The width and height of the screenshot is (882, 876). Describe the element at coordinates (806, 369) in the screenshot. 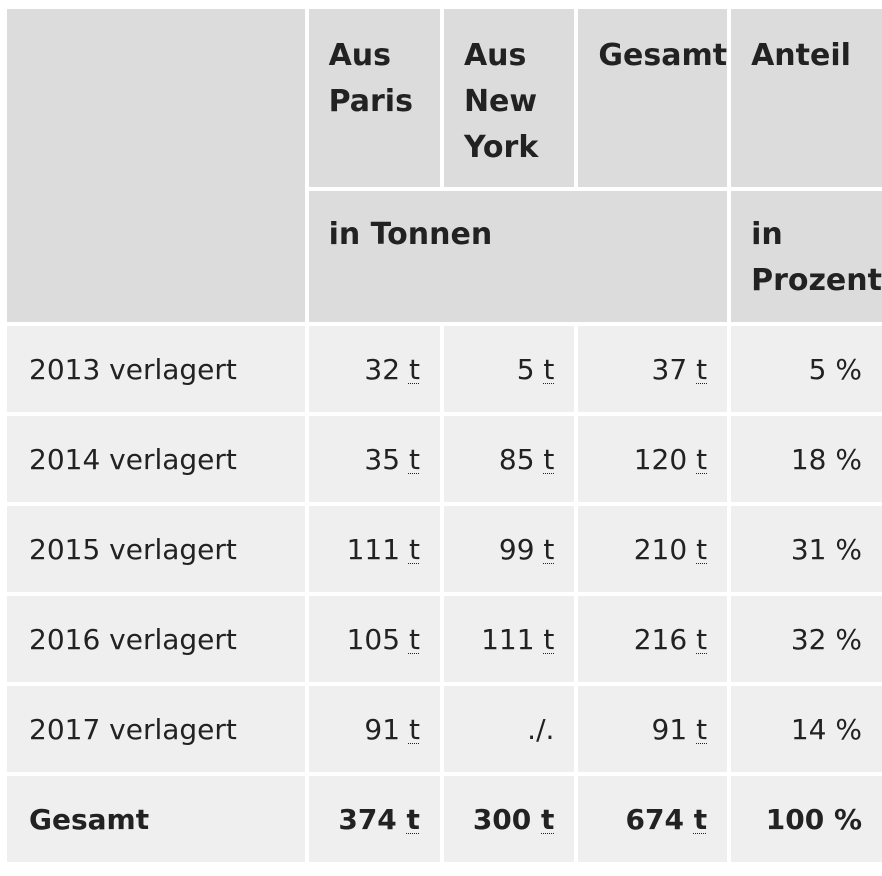

I see `cell-anteil: 5 %` at that location.